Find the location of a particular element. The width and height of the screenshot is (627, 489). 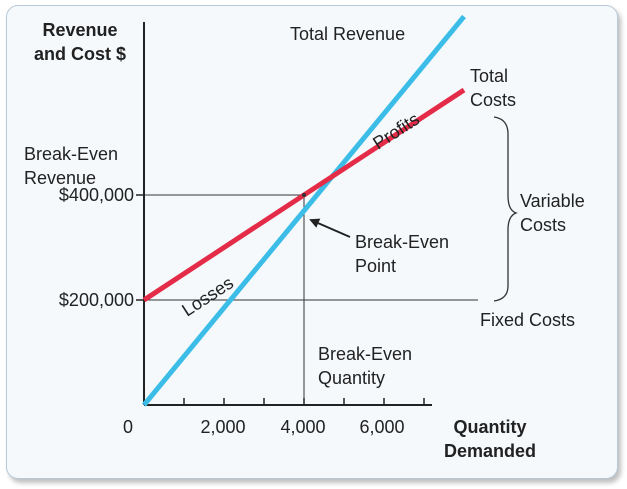

y-tick-label-0: $200,000 is located at coordinates (96, 300).